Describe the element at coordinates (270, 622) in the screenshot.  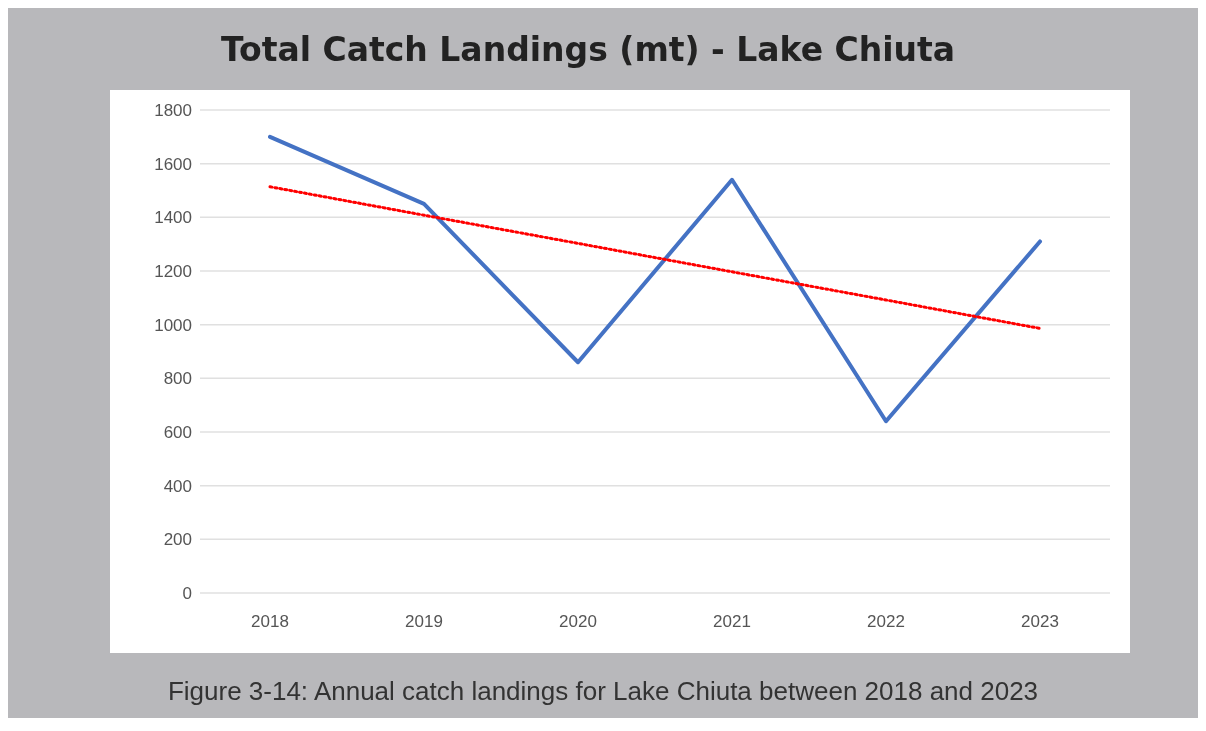
I see `x-tick-label: 2018` at that location.